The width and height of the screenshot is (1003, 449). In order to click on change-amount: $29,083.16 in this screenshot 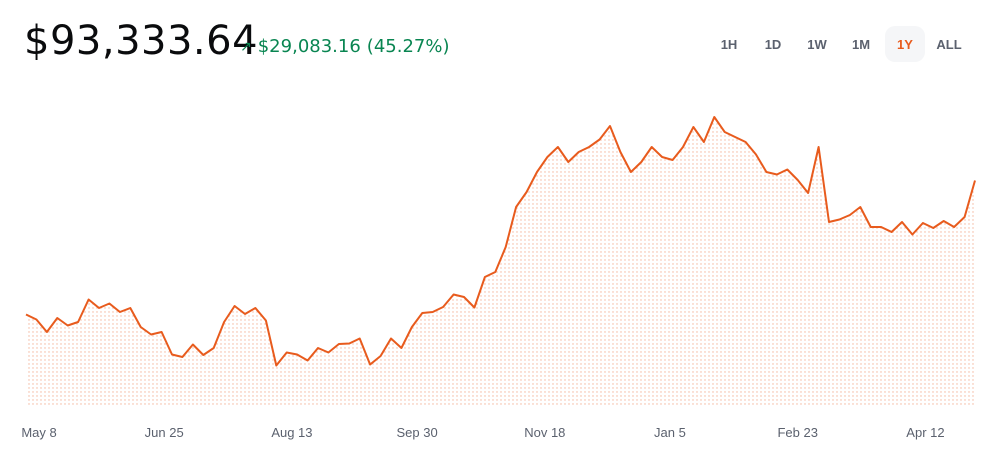, I will do `click(309, 46)`.